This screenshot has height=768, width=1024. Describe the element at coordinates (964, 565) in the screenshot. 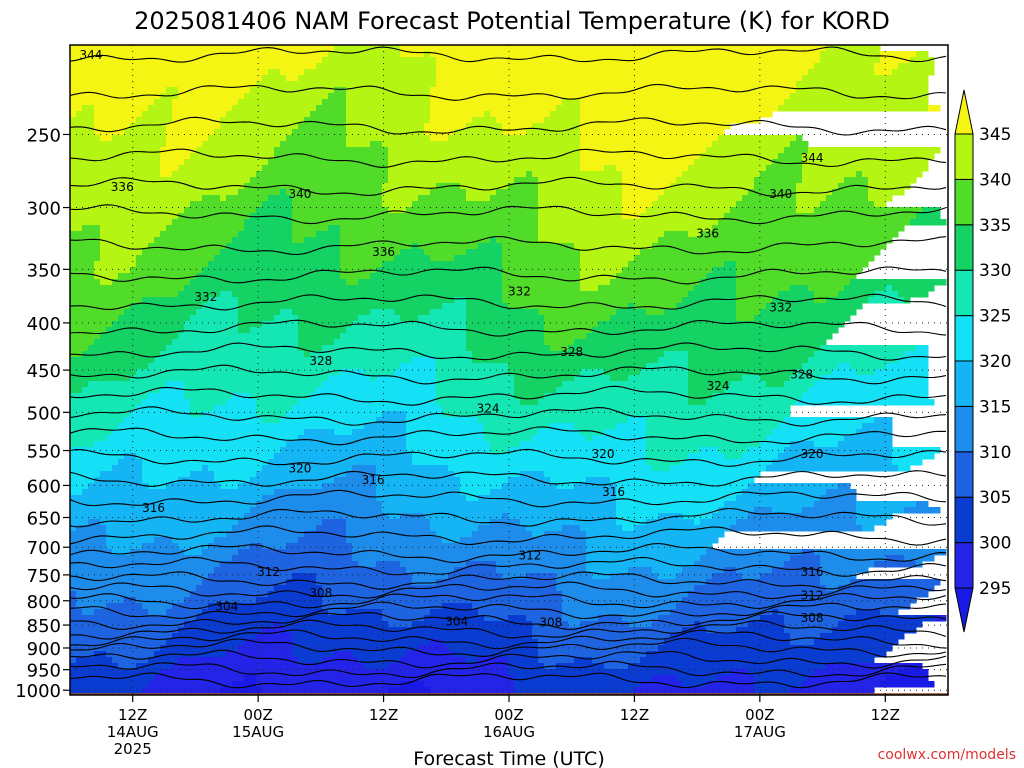

I see `colorbar-segment` at that location.